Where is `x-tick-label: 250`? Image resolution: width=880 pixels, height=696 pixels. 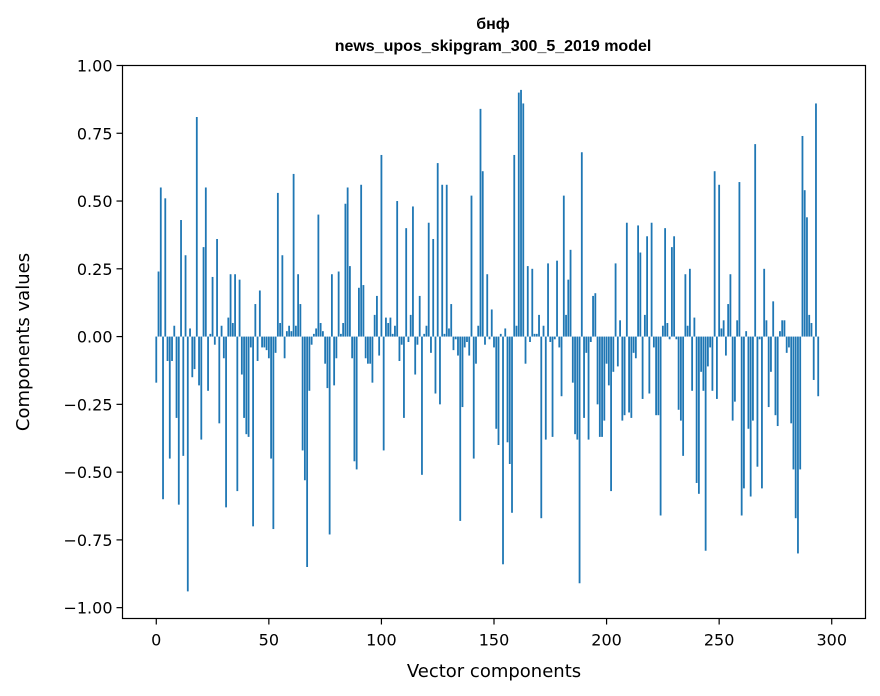
x-tick-label: 250 is located at coordinates (719, 640).